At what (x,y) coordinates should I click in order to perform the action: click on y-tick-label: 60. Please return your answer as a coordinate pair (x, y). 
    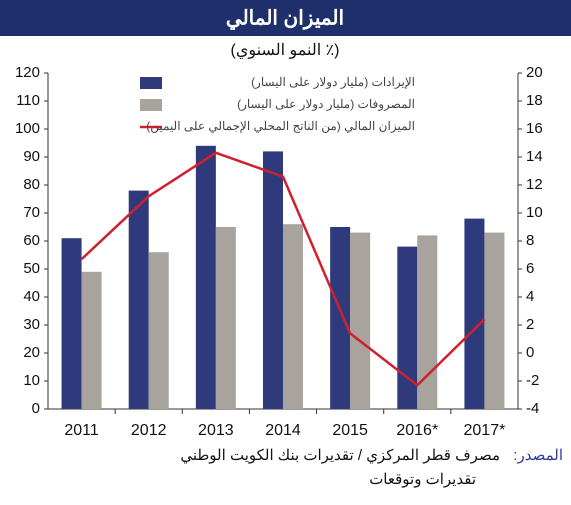
    Looking at the image, I should click on (31, 240).